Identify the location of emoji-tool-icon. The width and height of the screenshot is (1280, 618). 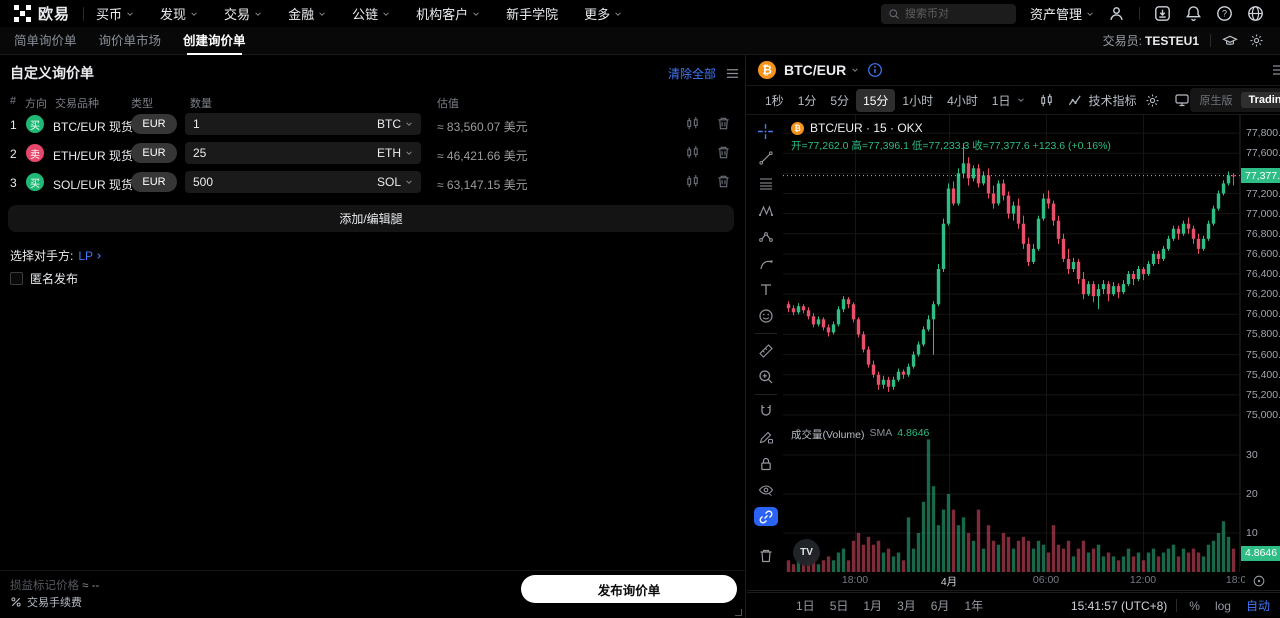
(766, 316).